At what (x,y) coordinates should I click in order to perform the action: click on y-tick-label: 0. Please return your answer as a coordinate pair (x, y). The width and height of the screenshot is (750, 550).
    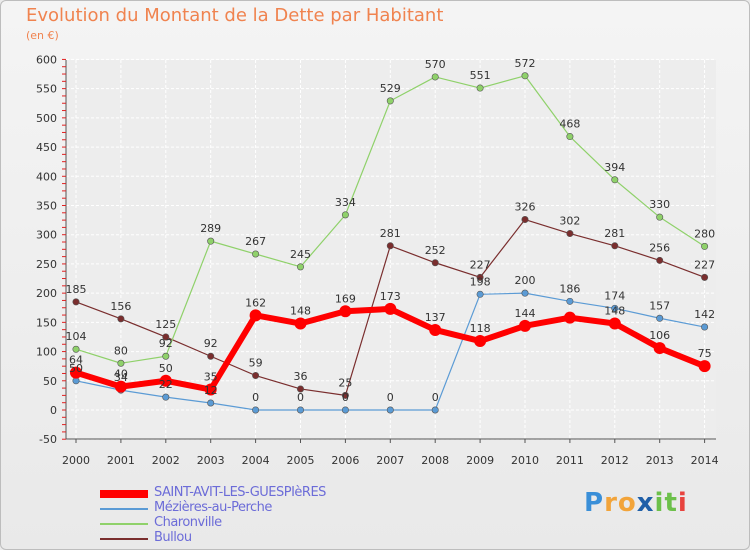
    Looking at the image, I should click on (53, 410).